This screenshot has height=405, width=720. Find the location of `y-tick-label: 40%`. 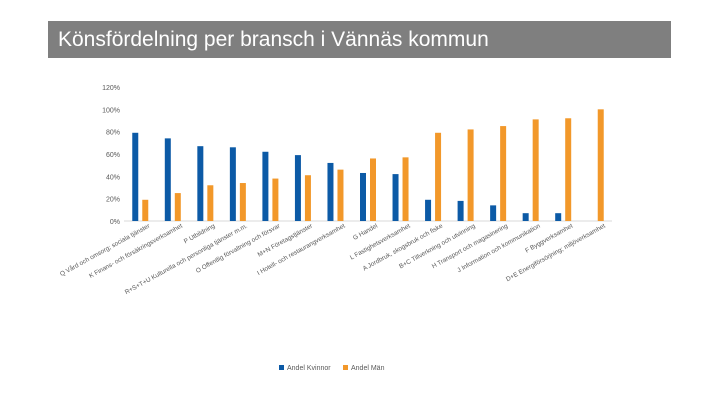

y-tick-label: 40% is located at coordinates (113, 177).